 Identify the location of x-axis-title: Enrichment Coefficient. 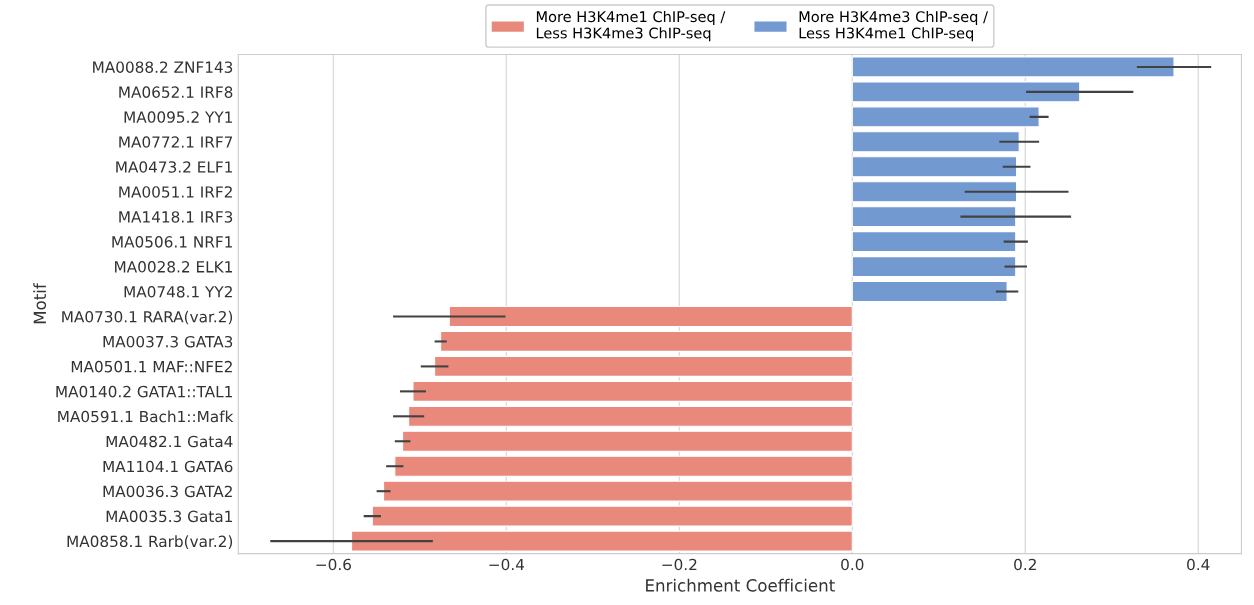
(740, 585).